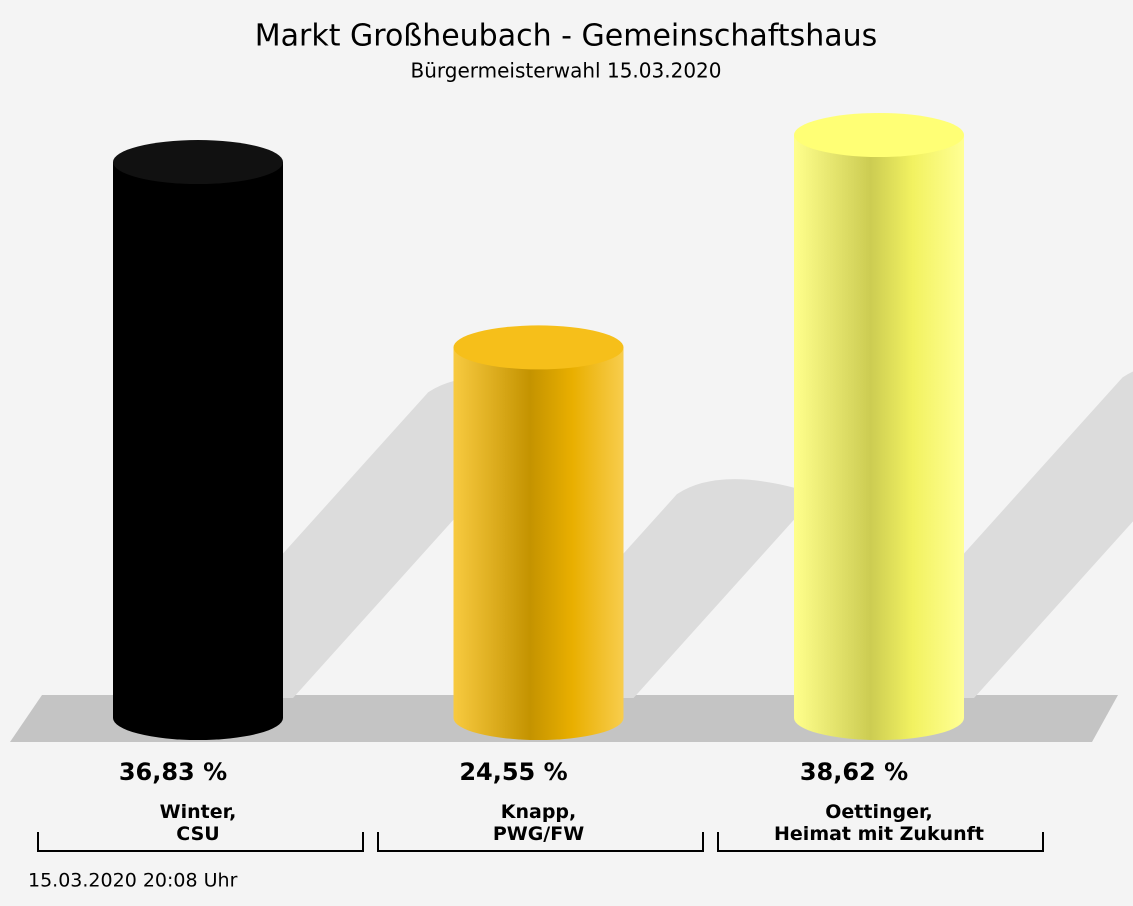  I want to click on chart-subtitle: Bürgermeisterwahl 15.03.2020, so click(566, 71).